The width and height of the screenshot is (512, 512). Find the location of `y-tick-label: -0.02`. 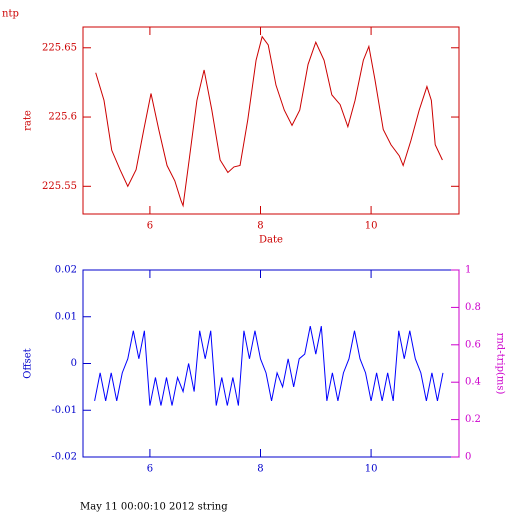

y-tick-label: -0.02 is located at coordinates (64, 457).